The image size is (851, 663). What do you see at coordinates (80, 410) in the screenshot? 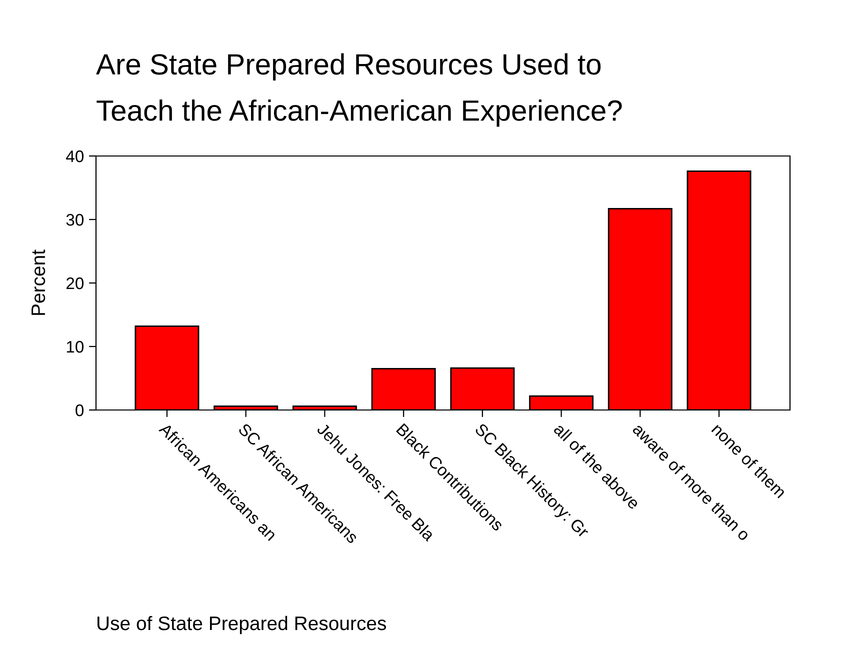
I see `y-tick-label: 0` at bounding box center [80, 410].